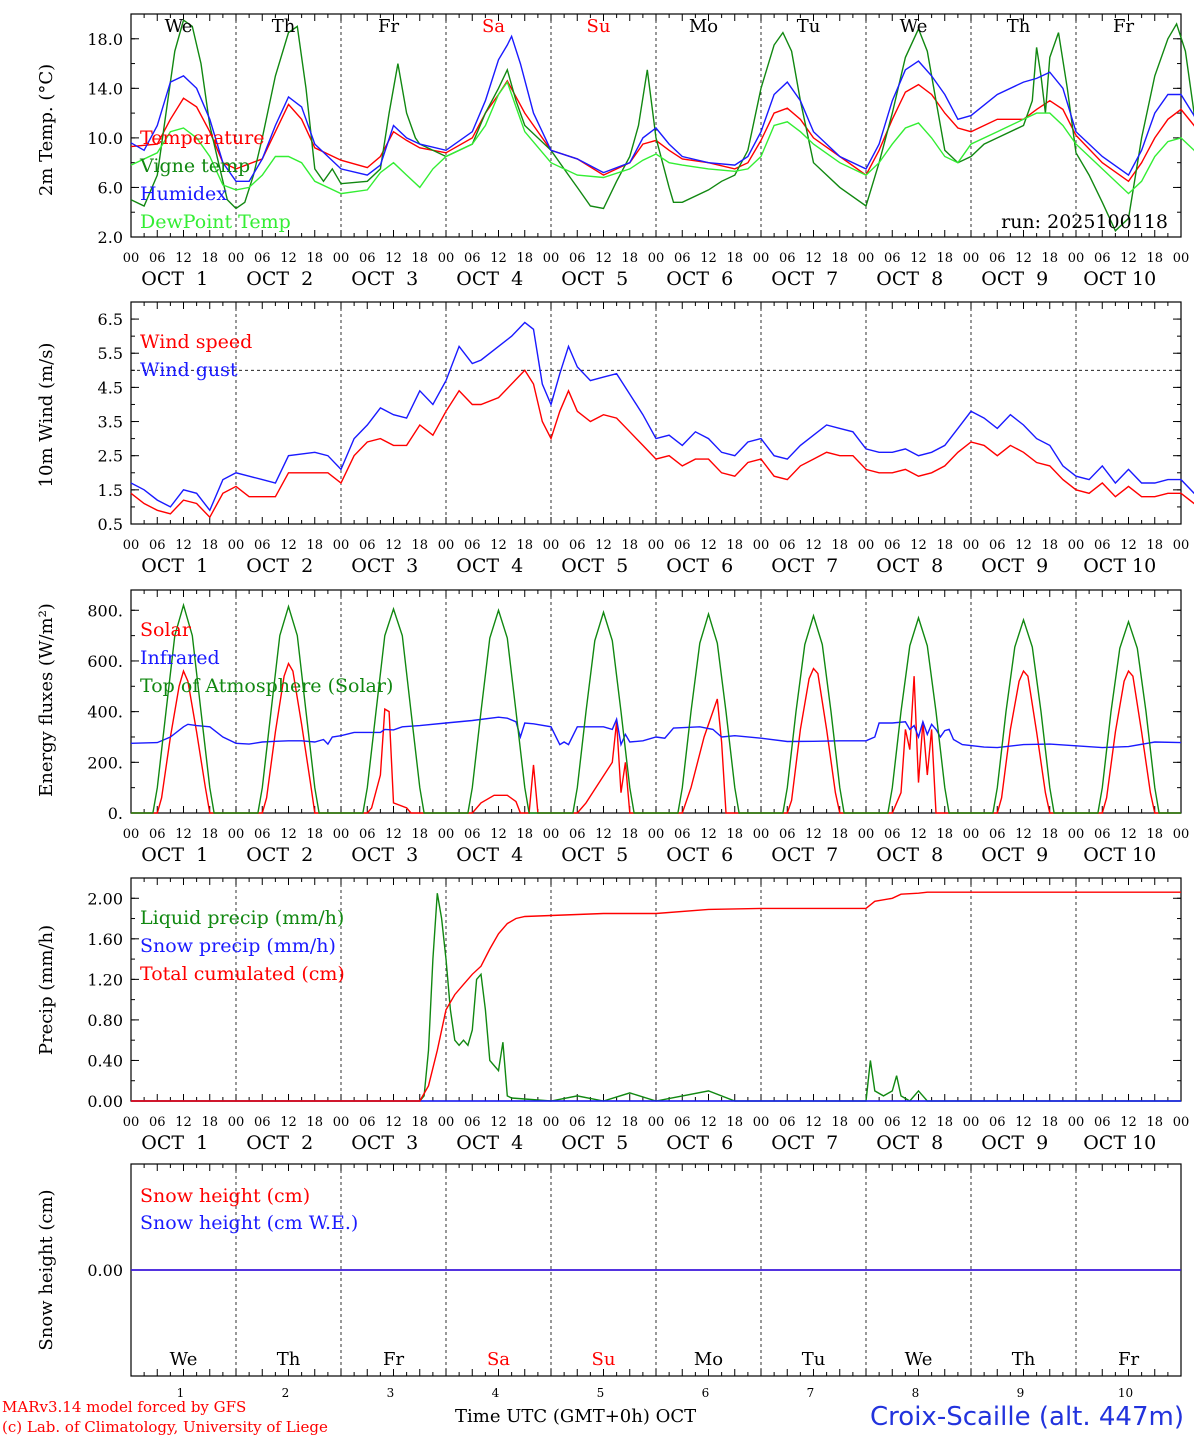  I want to click on legend-entry: Infrared, so click(180, 658).